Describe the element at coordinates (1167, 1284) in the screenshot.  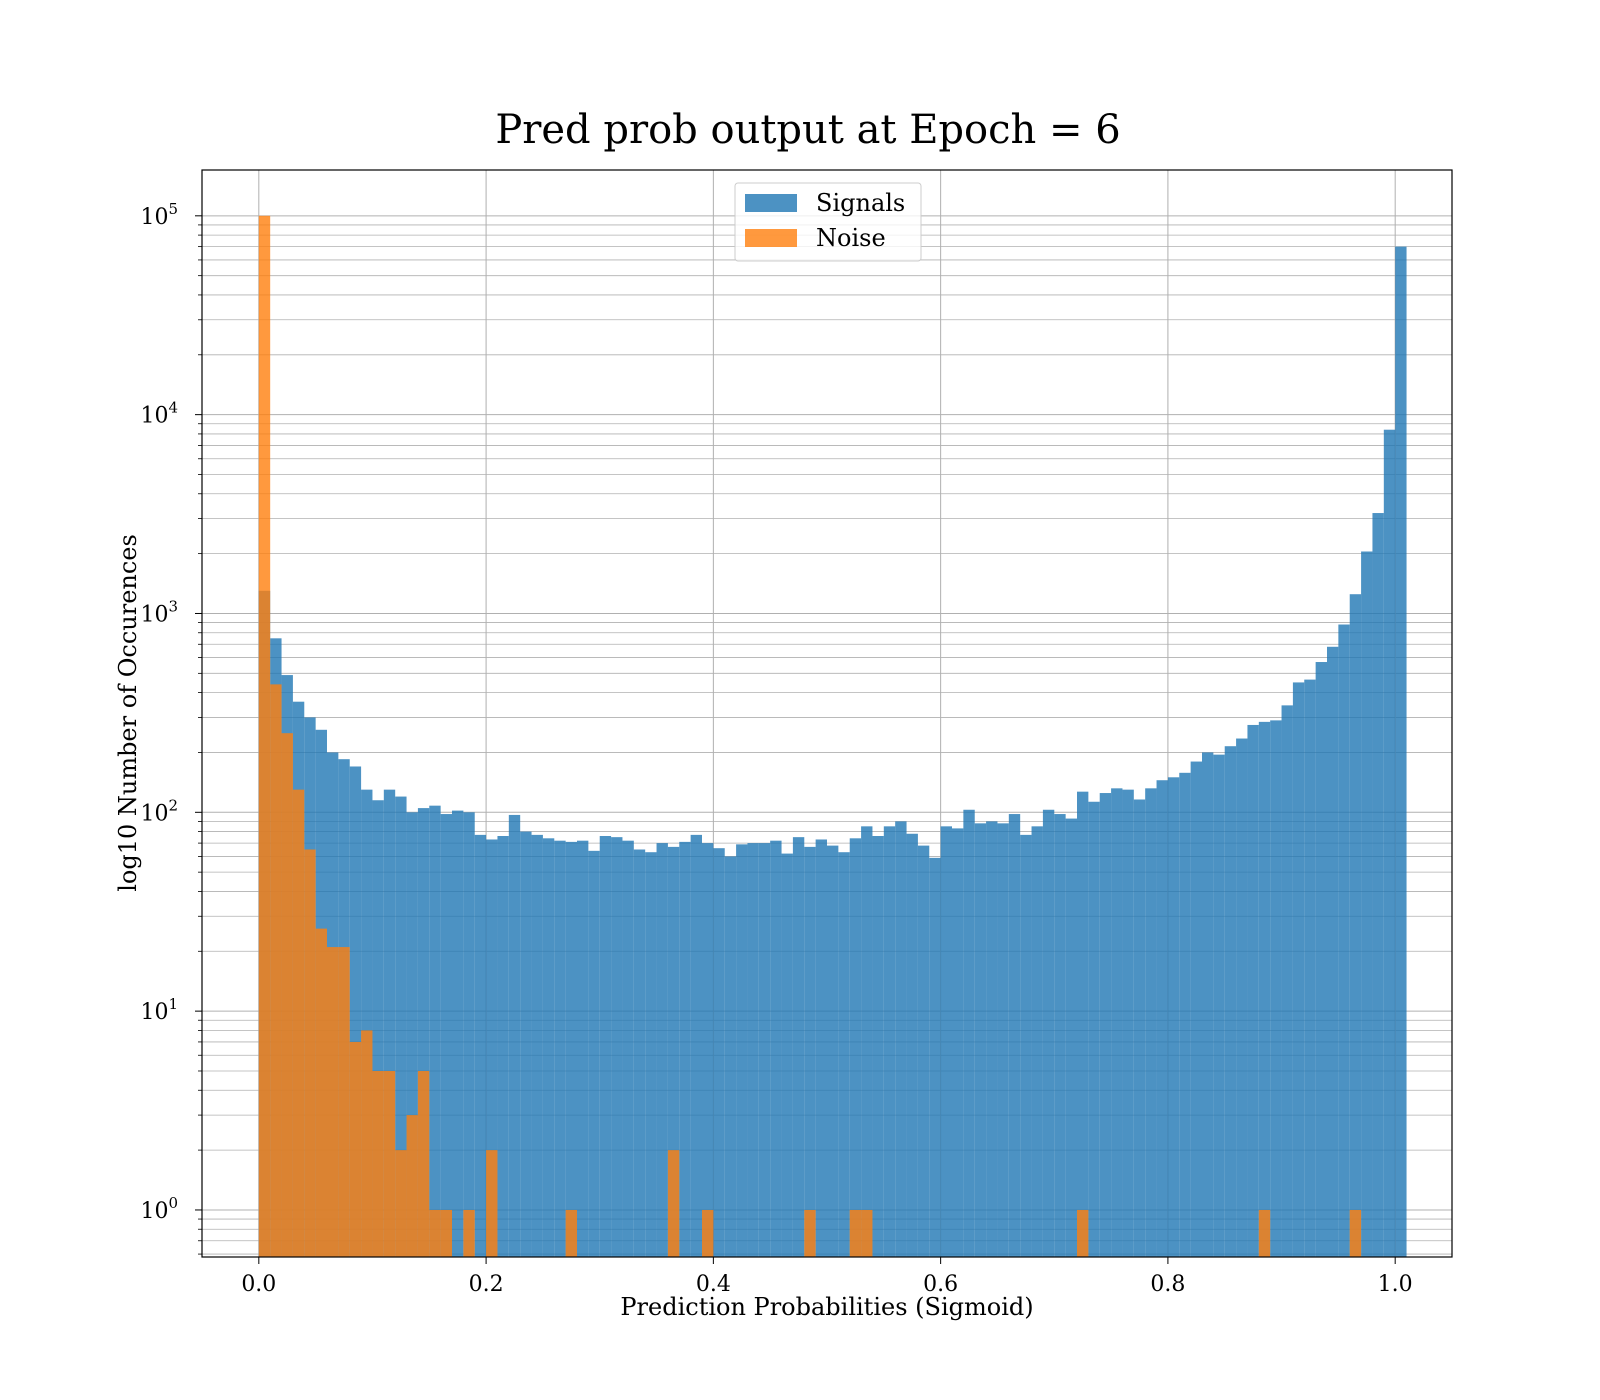
I see `x-tick-label: 0.8` at that location.